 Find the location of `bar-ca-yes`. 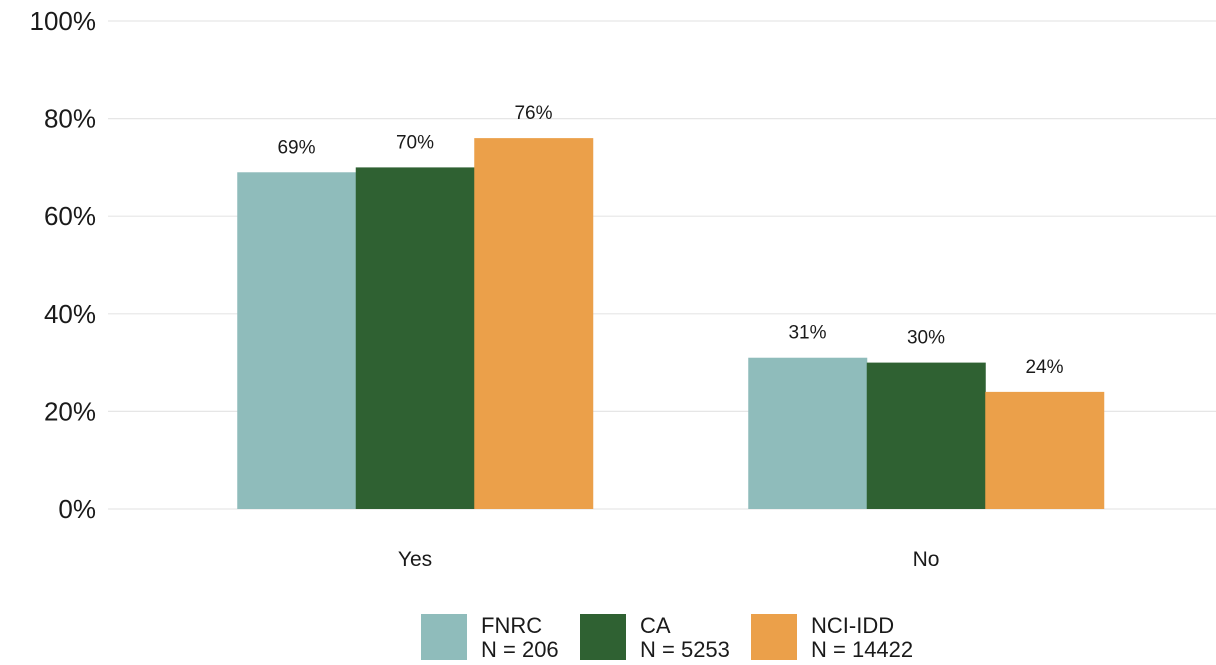

bar-ca-yes is located at coordinates (415, 338).